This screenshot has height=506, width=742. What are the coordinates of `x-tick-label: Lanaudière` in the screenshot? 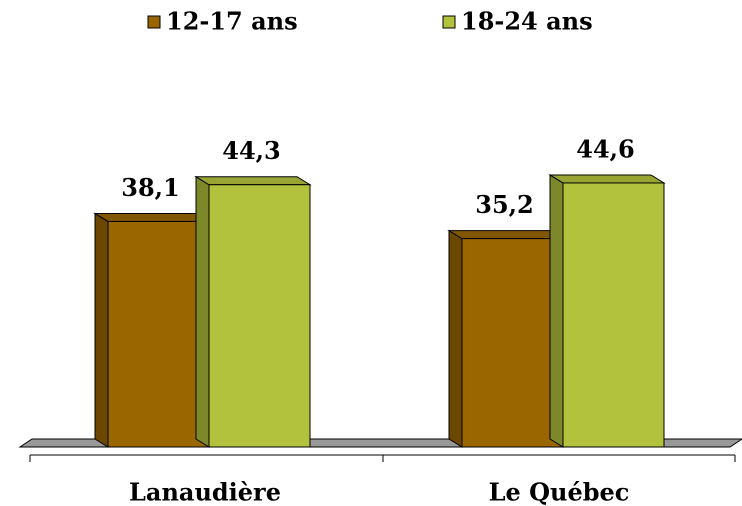 It's located at (205, 492).